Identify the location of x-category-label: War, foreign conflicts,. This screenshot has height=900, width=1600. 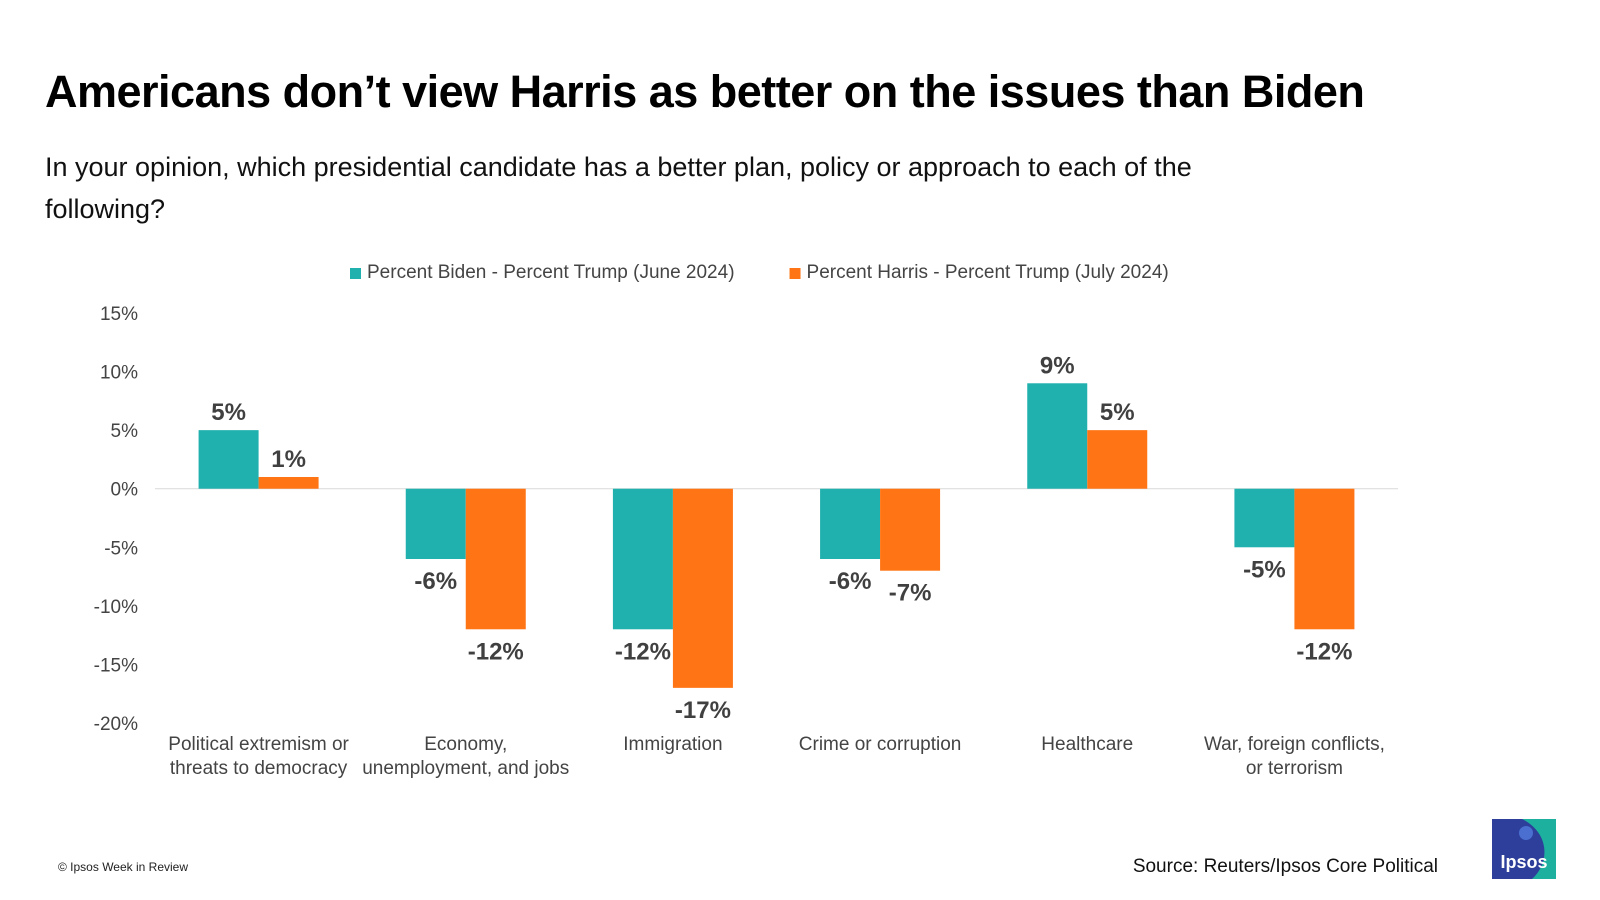
(1294, 744).